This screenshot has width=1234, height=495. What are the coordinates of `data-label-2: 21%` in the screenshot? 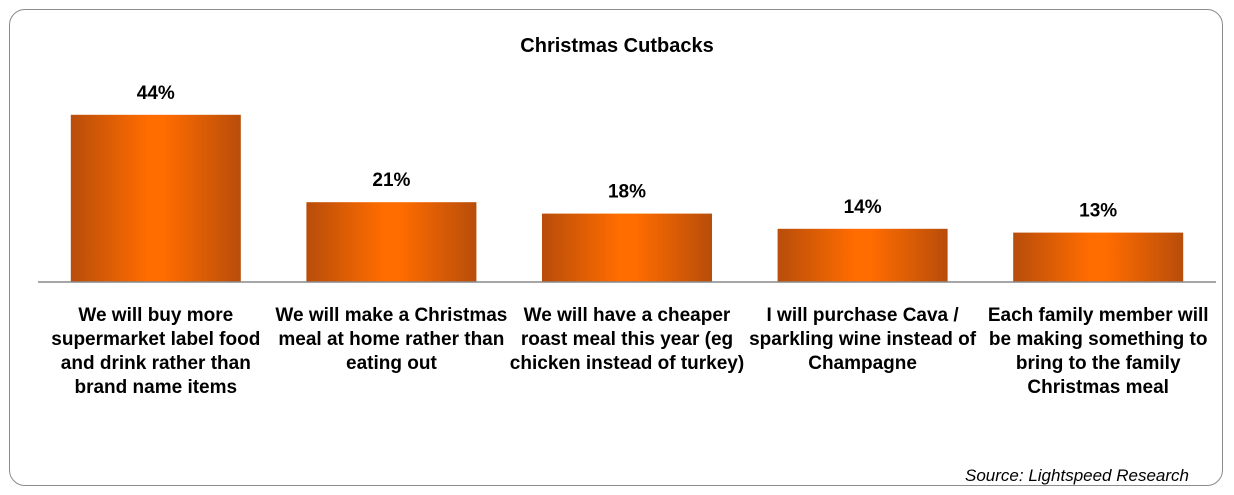 It's located at (391, 180).